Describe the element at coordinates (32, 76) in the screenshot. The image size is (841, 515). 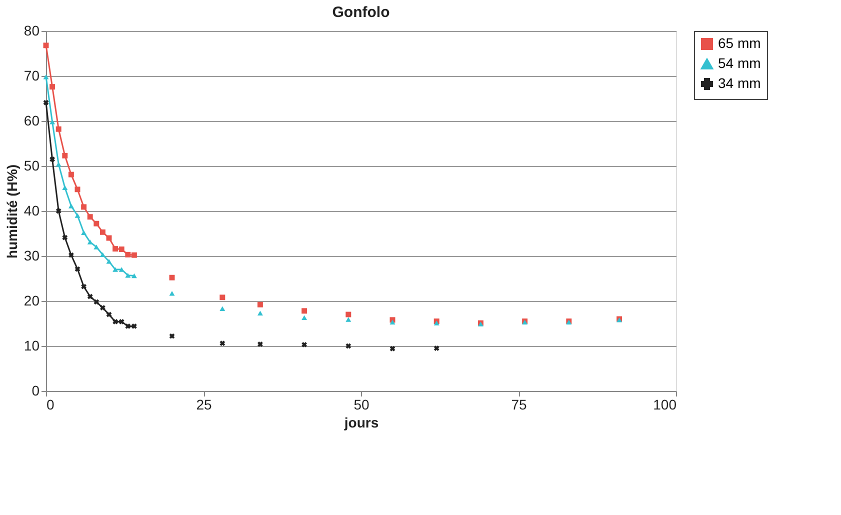
I see `y-tick-label: 70` at that location.